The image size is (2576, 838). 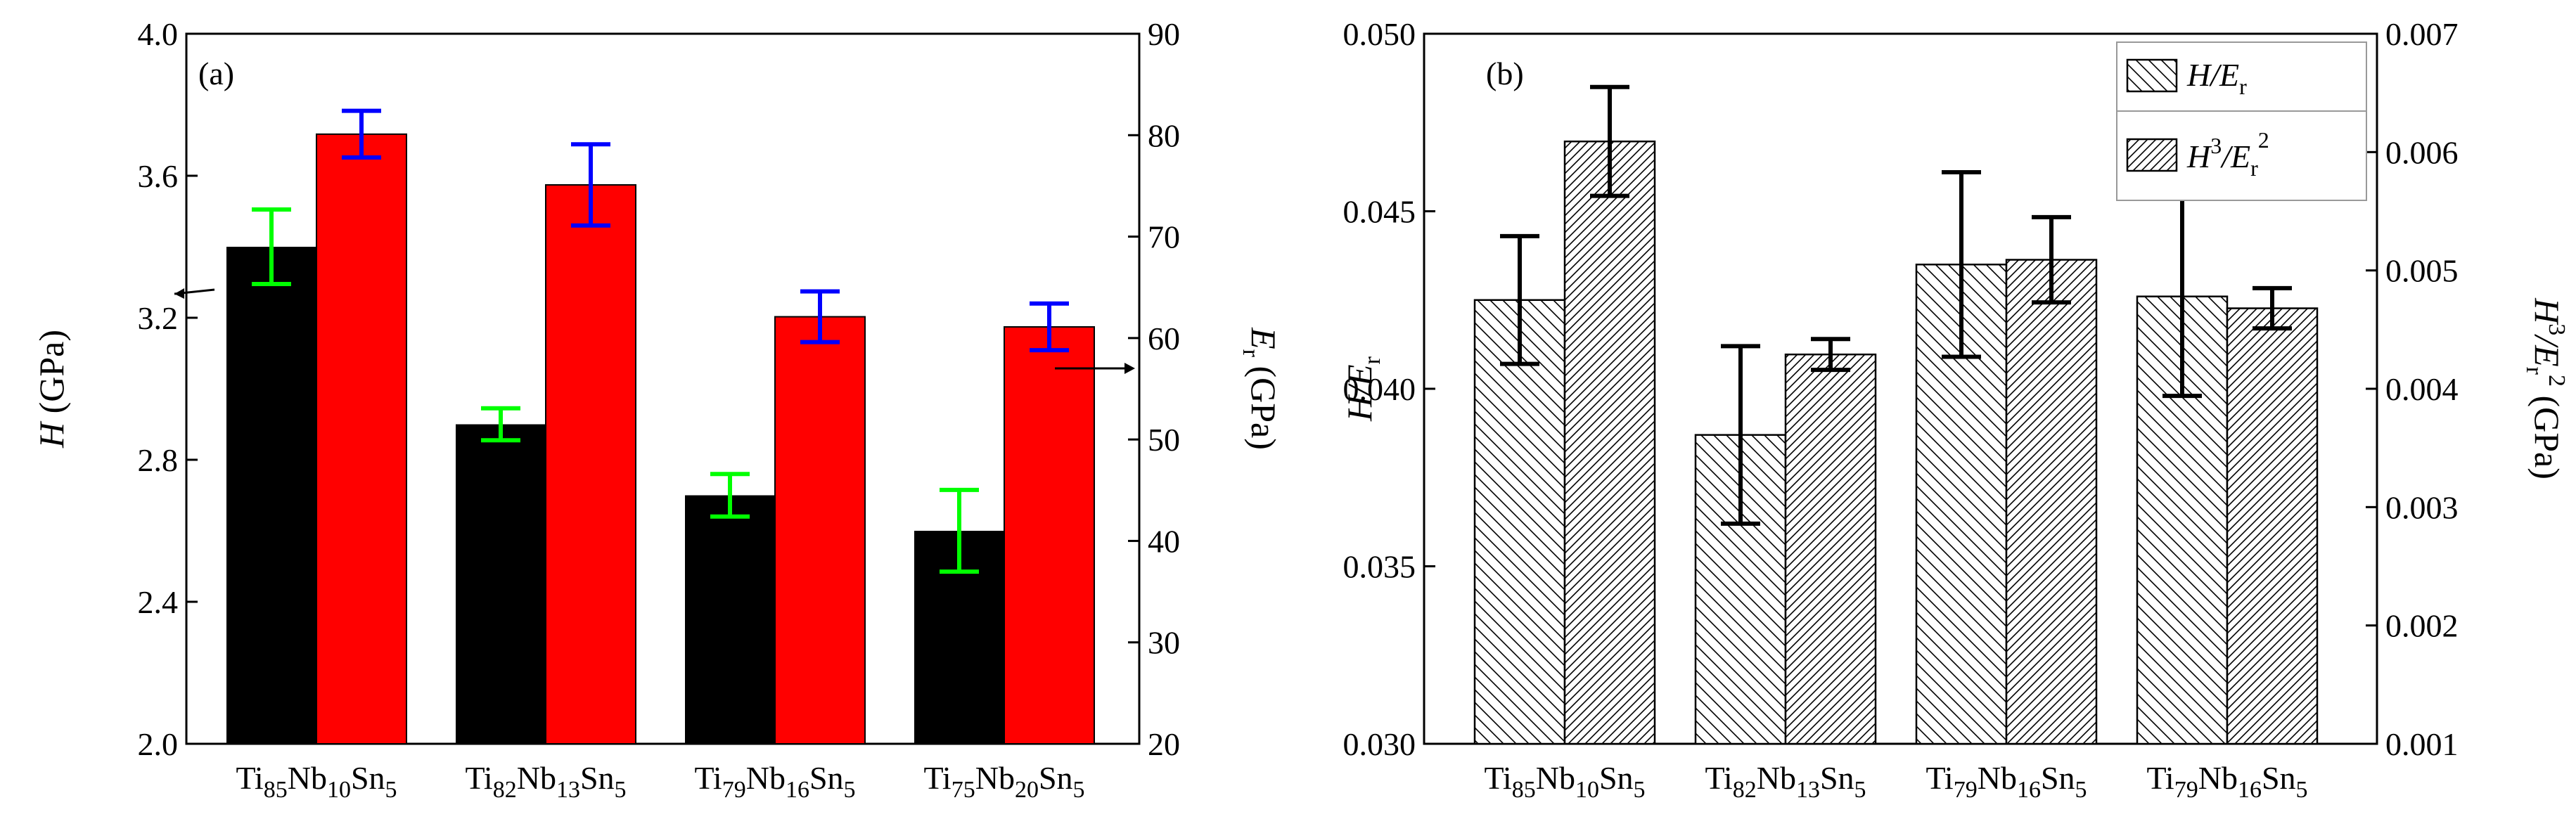 What do you see at coordinates (1260, 388) in the screenshot?
I see `right-axis-label-a: Er (GPa)` at bounding box center [1260, 388].